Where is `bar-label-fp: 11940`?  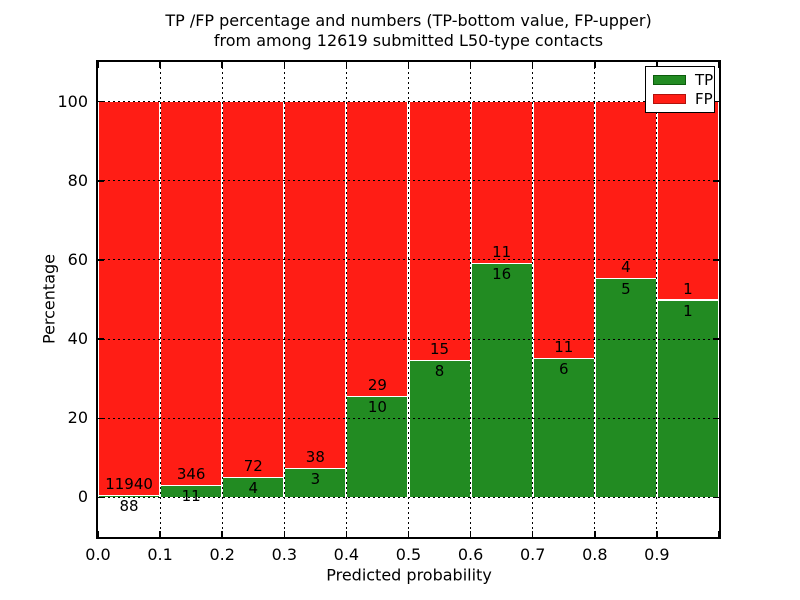
bar-label-fp: 11940 is located at coordinates (129, 483).